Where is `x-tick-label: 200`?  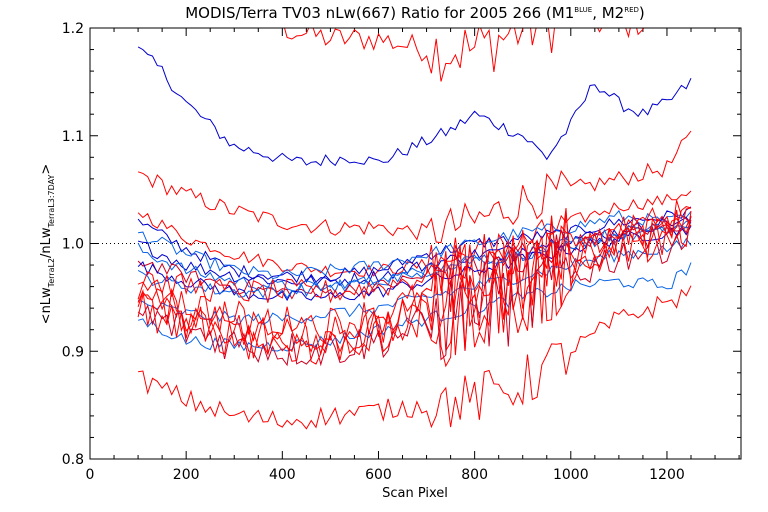
x-tick-label: 200 is located at coordinates (186, 475).